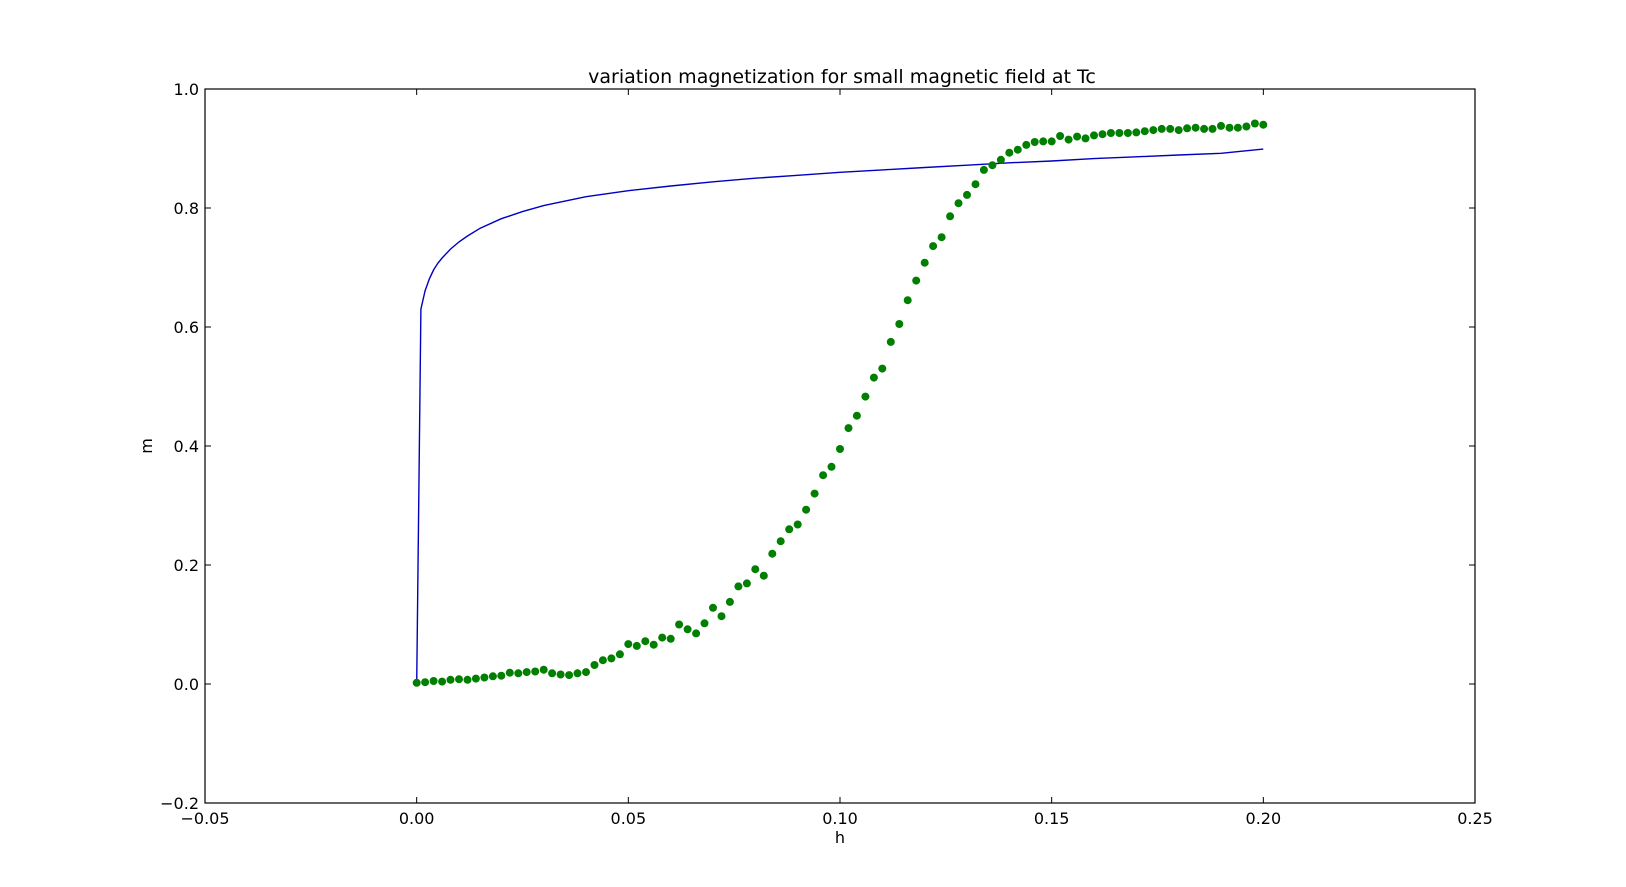  I want to click on y-tick-label: 0.8, so click(186, 208).